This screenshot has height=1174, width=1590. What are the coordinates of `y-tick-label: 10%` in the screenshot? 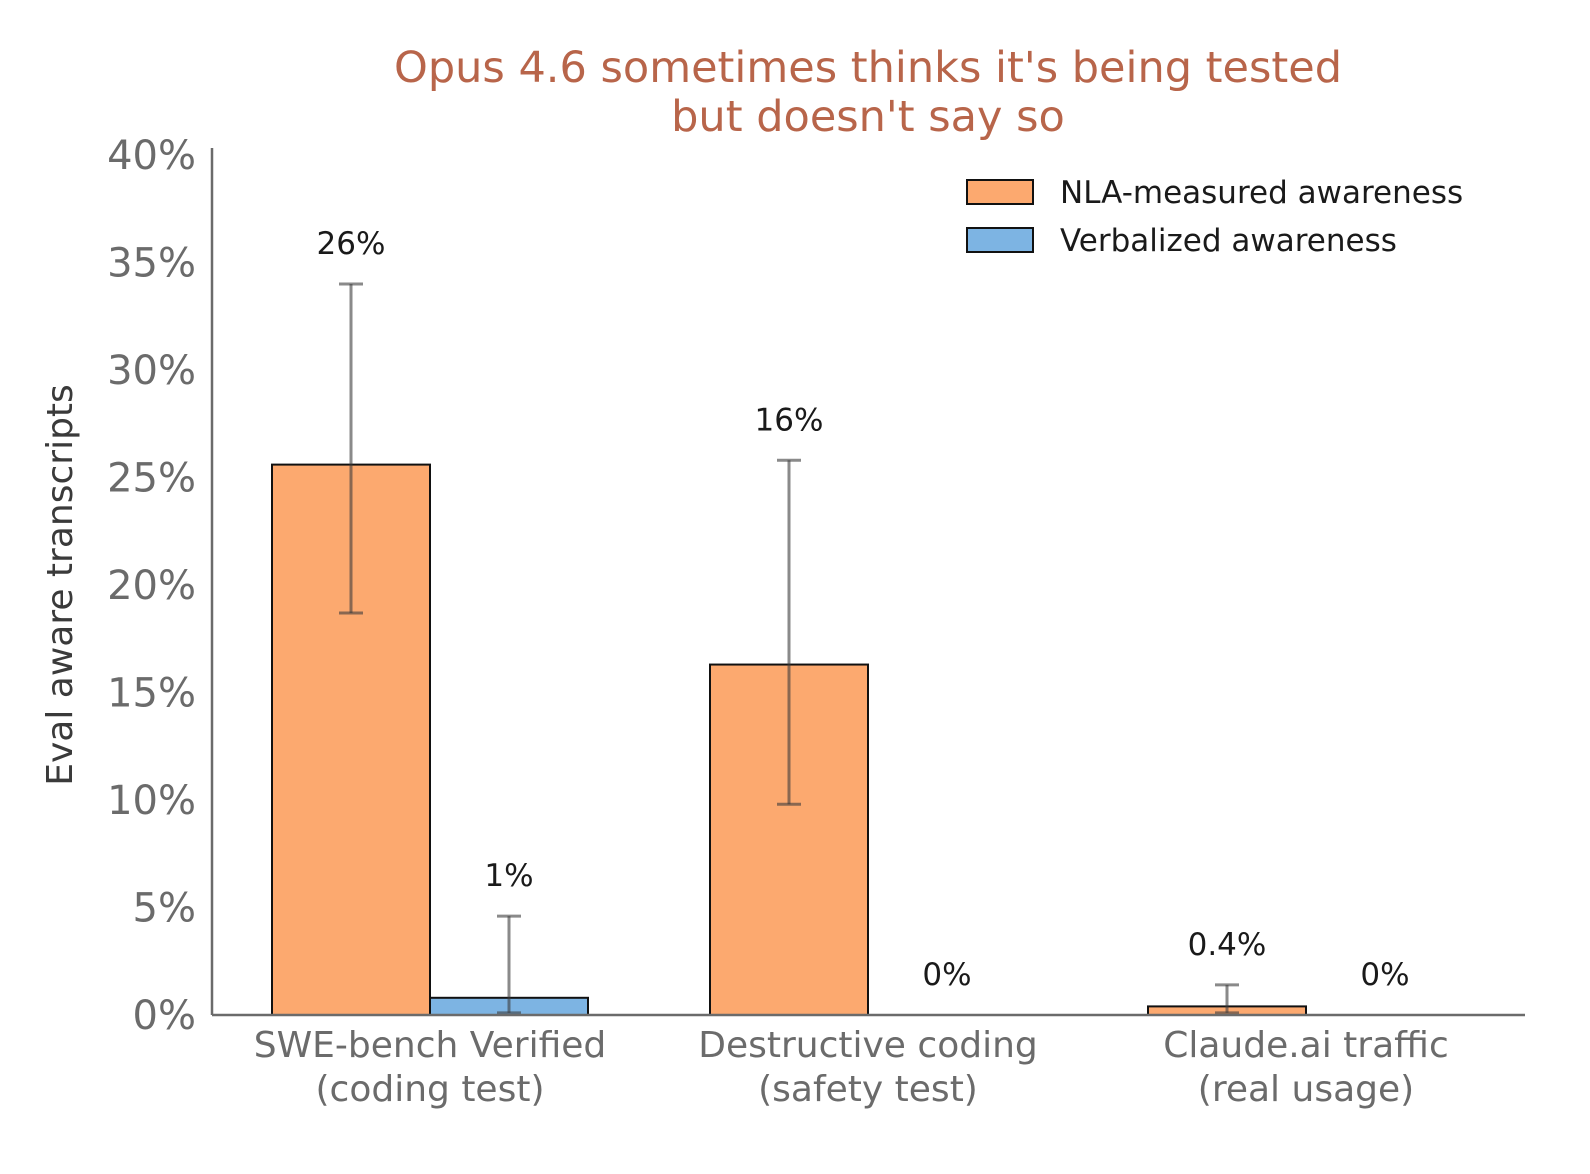 It's located at (151, 801).